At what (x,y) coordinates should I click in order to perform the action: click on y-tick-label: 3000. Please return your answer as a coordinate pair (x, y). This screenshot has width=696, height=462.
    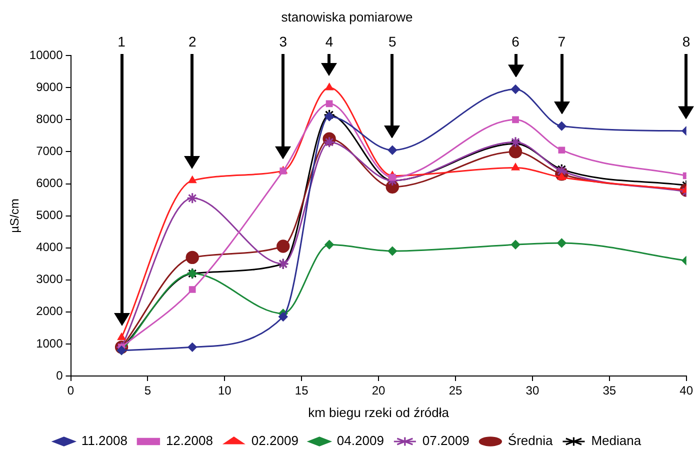
    Looking at the image, I should click on (50, 279).